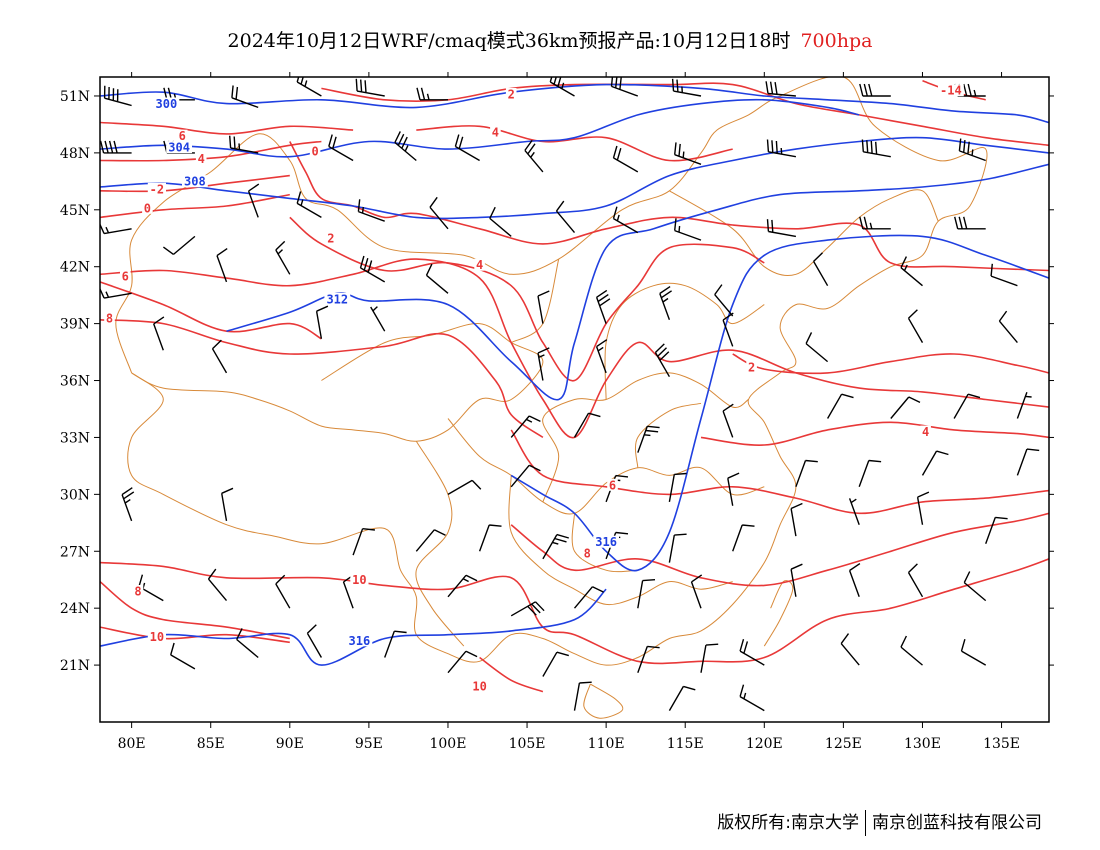 The height and width of the screenshot is (850, 1100). Describe the element at coordinates (843, 744) in the screenshot. I see `x-tick-label: 125E` at that location.